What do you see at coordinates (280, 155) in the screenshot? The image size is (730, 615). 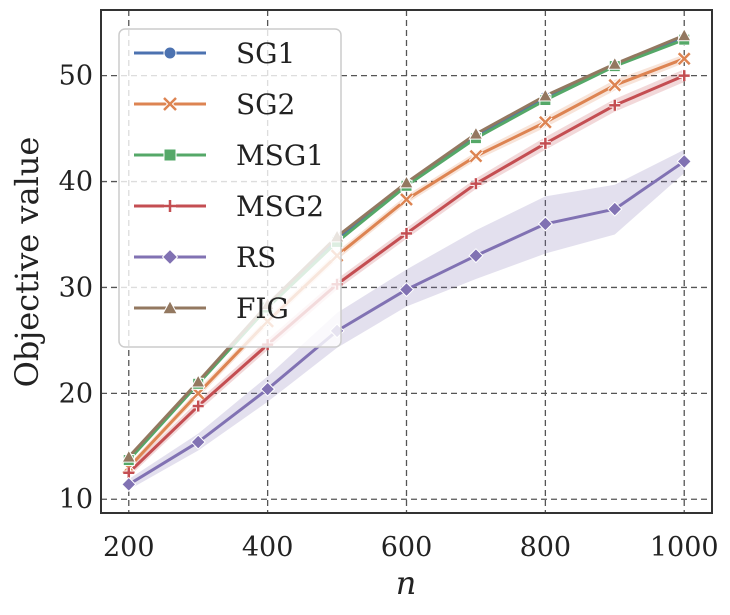 I see `legend-label: MSG1` at bounding box center [280, 155].